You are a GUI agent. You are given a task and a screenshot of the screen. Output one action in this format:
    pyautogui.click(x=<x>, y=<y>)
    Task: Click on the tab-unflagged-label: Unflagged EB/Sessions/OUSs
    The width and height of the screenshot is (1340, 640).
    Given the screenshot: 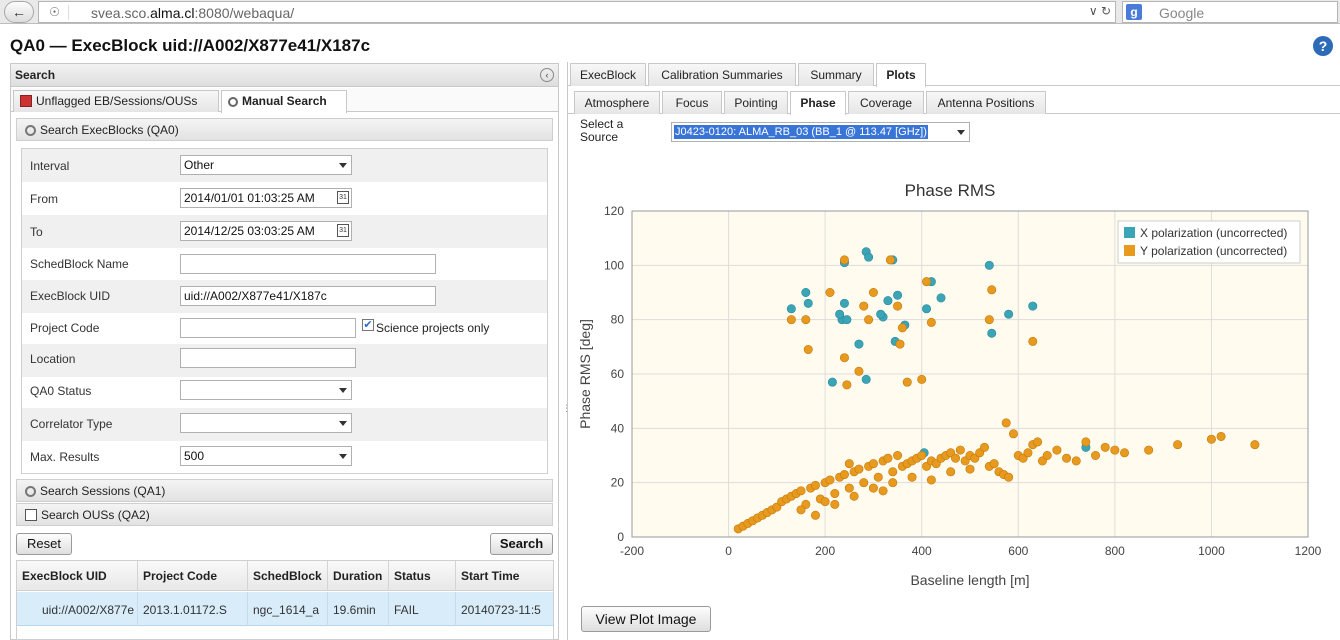 What is the action you would take?
    pyautogui.click(x=117, y=101)
    